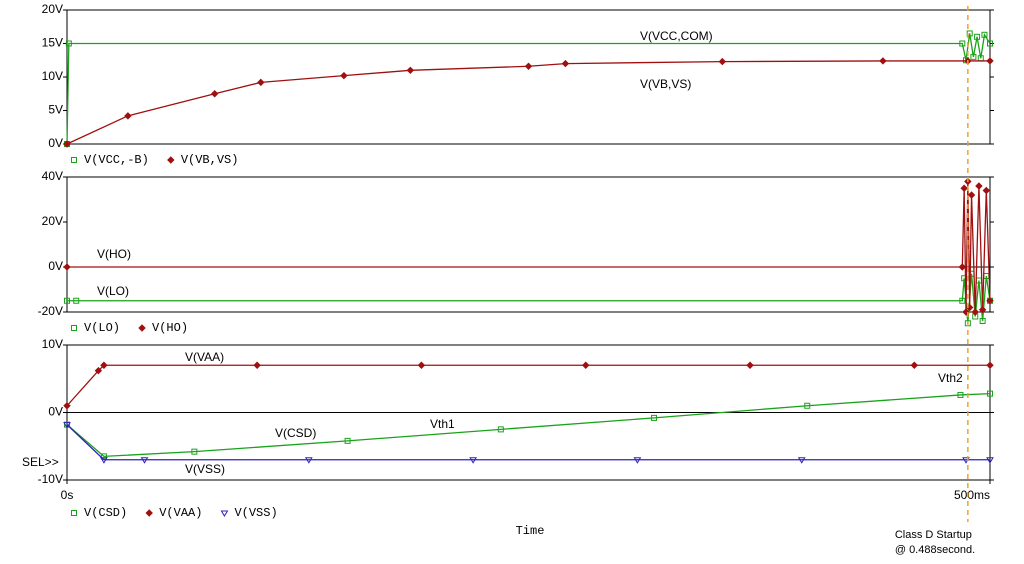 This screenshot has width=1024, height=564. What do you see at coordinates (676, 36) in the screenshot?
I see `annotation: V(VCC,COM)` at bounding box center [676, 36].